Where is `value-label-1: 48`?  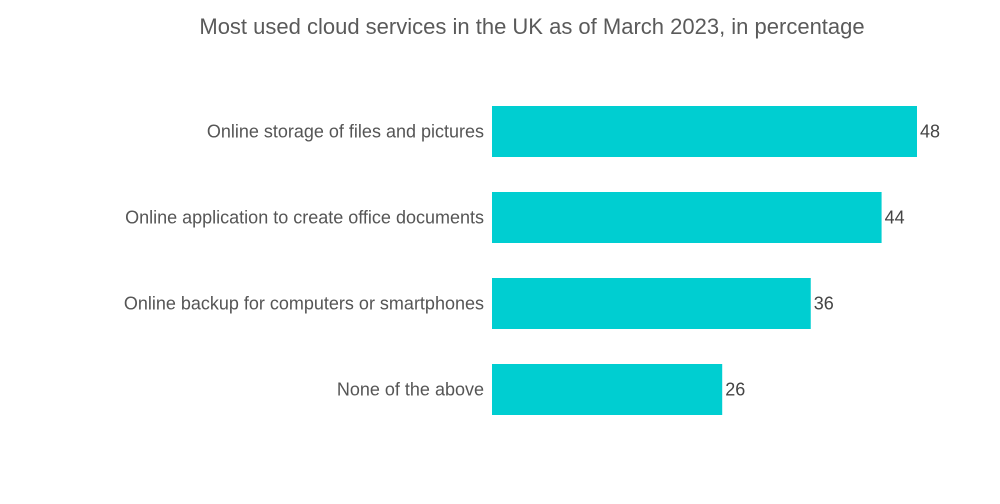 value-label-1: 48 is located at coordinates (930, 132).